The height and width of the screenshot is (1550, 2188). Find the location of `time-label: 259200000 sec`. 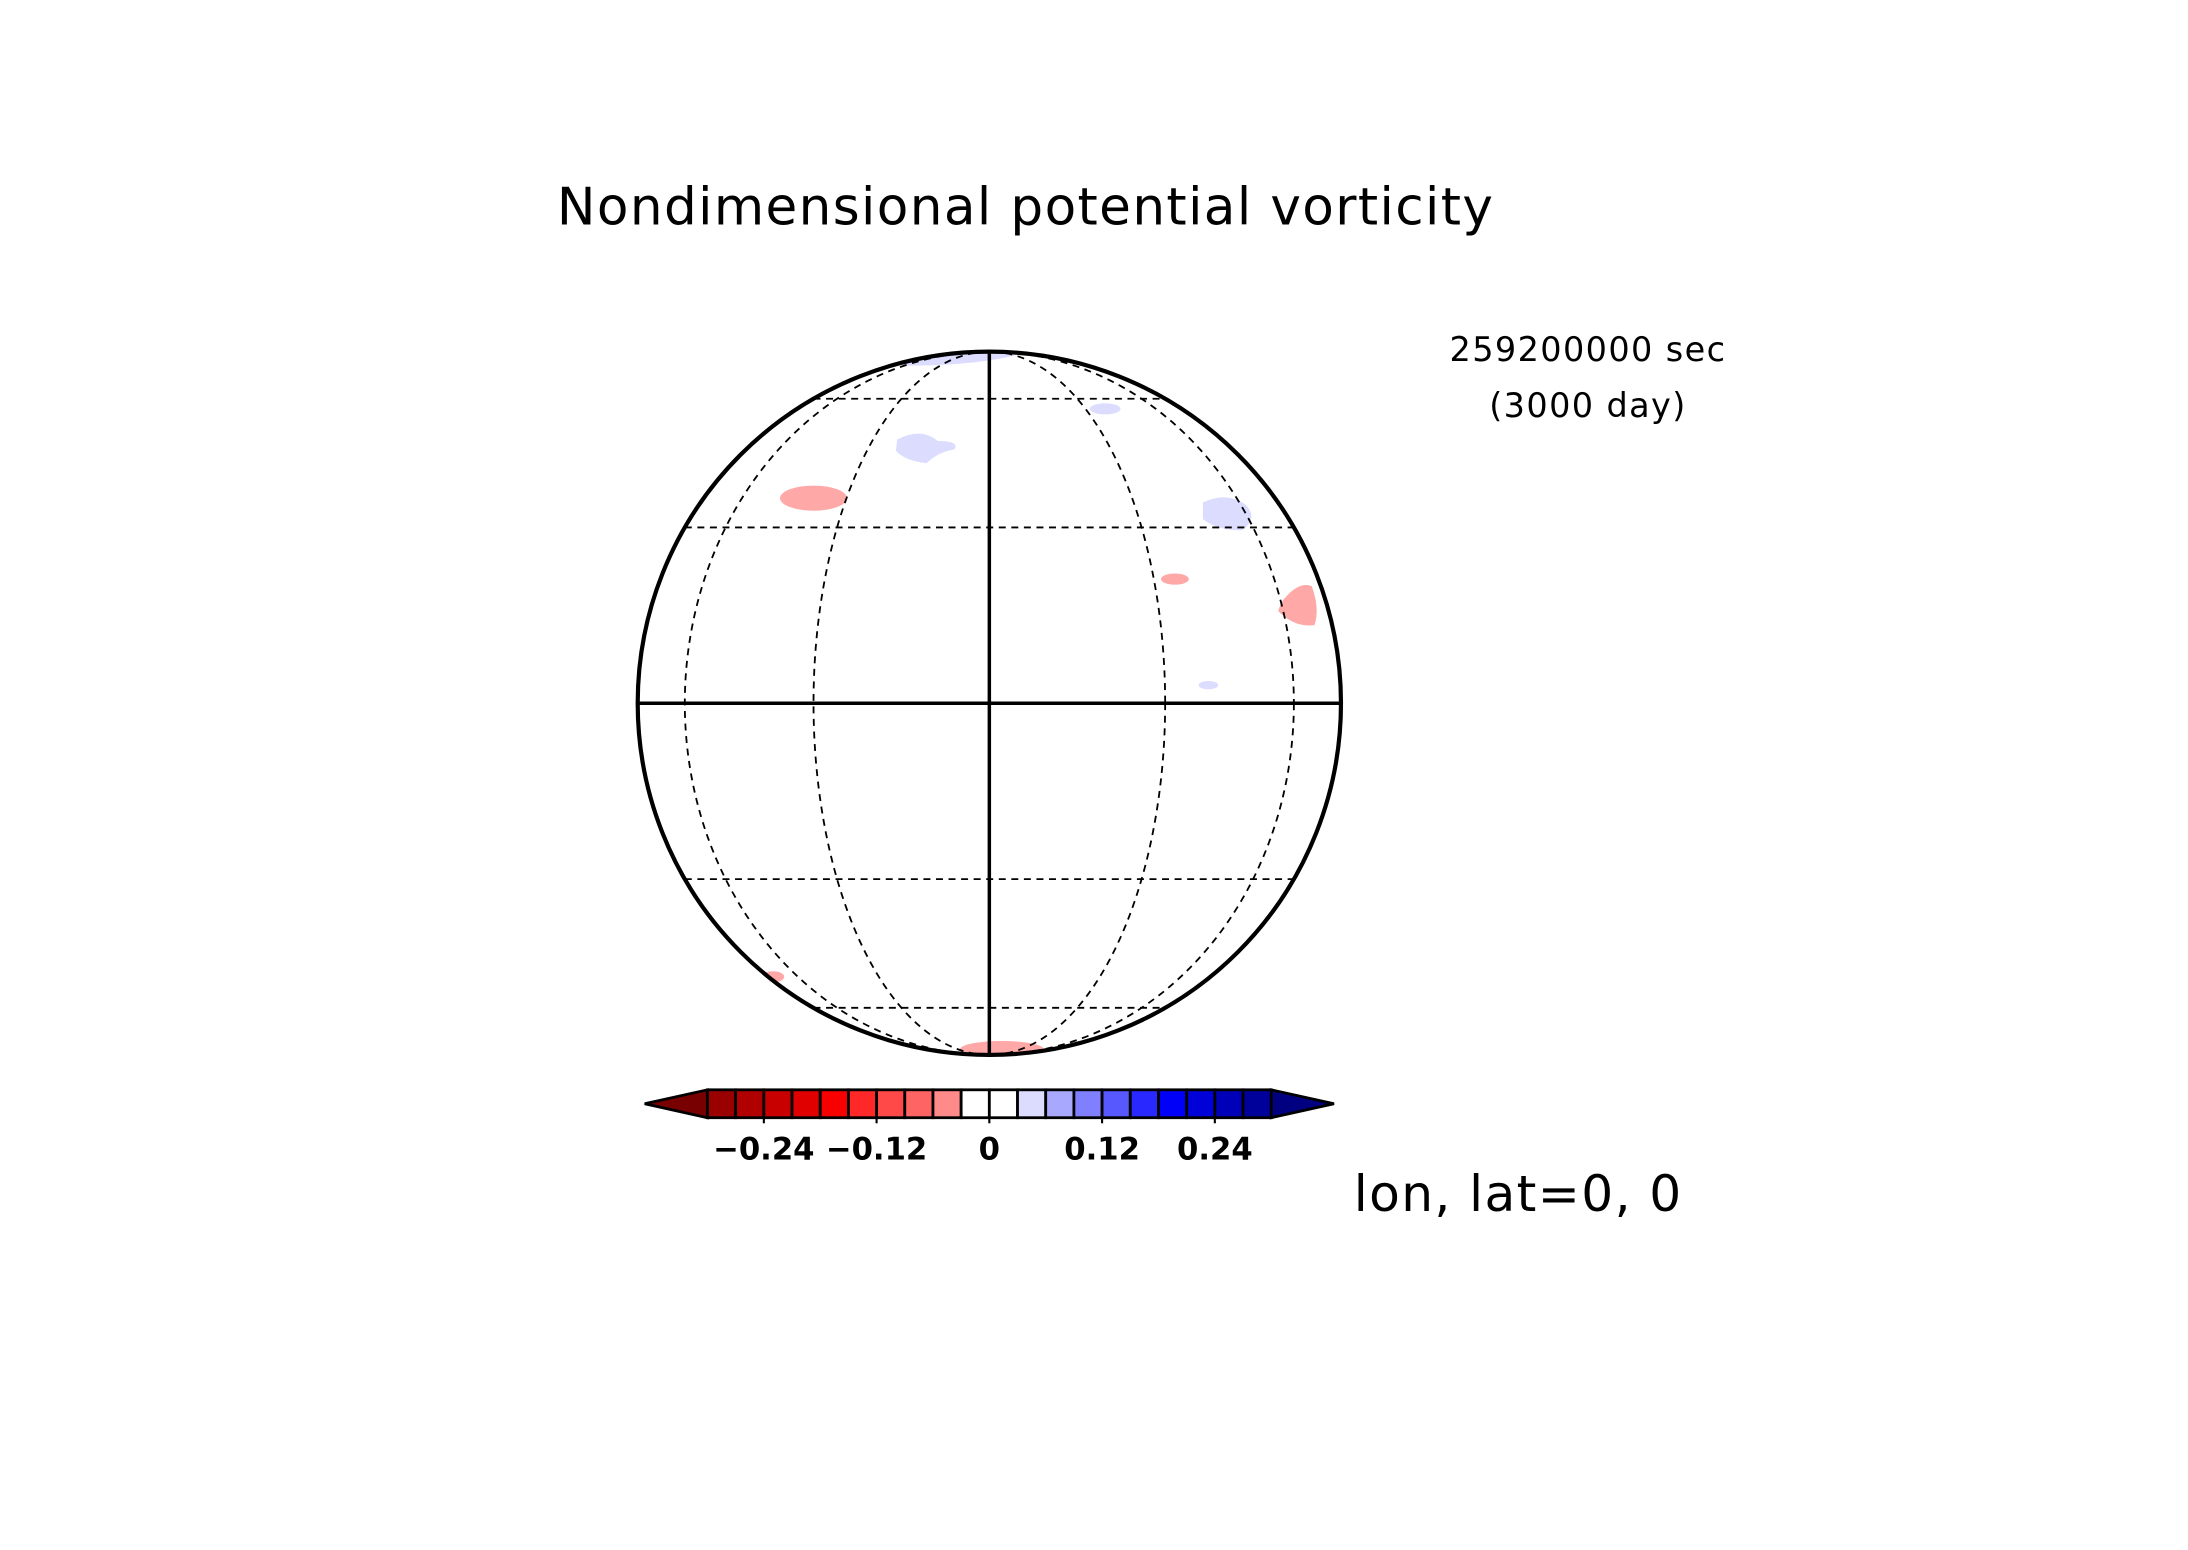

time-label: 259200000 sec is located at coordinates (1588, 349).